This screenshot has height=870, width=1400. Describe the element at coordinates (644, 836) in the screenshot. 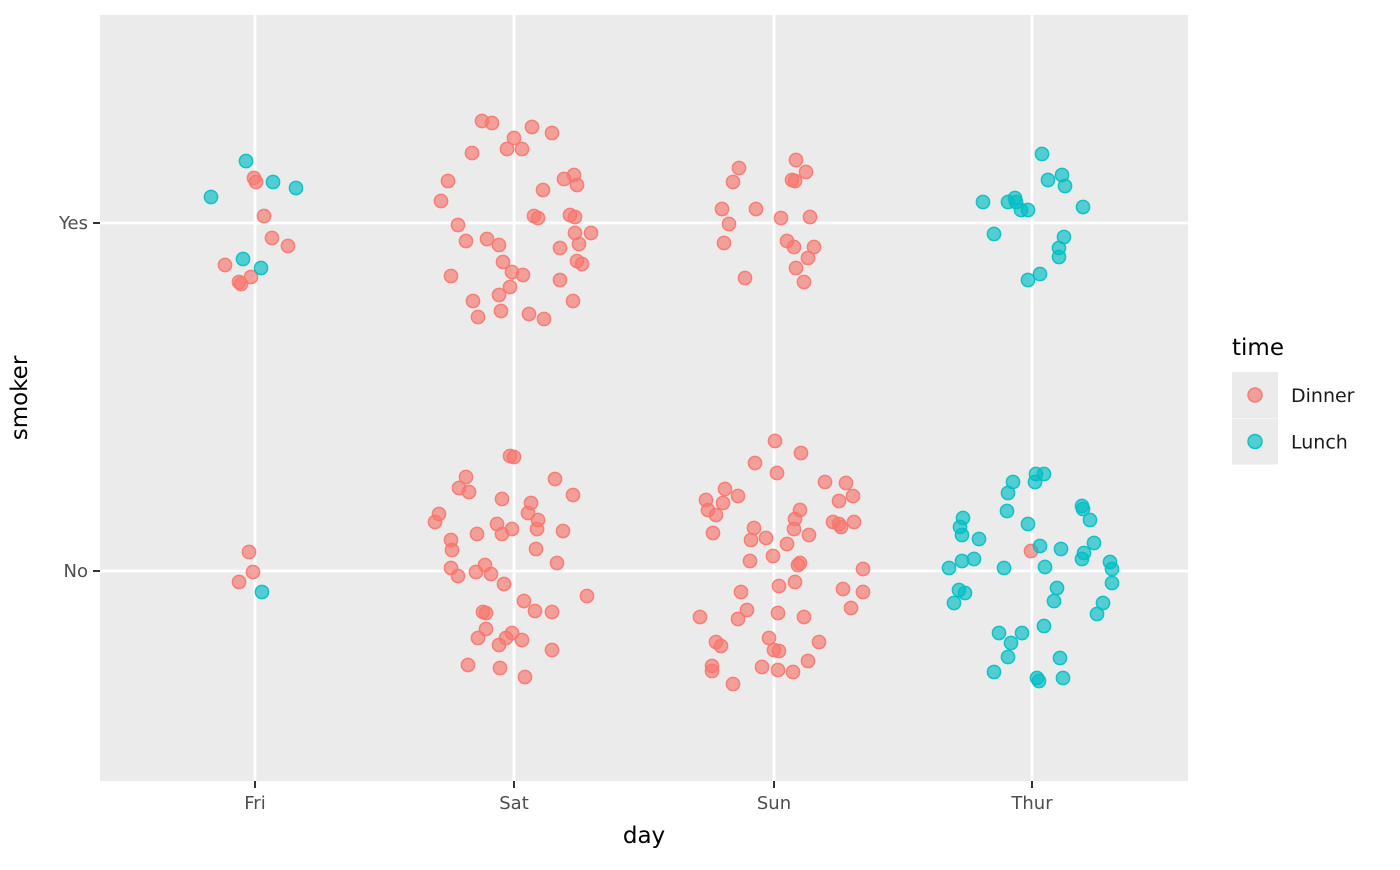

I see `x-axis-title: day` at that location.